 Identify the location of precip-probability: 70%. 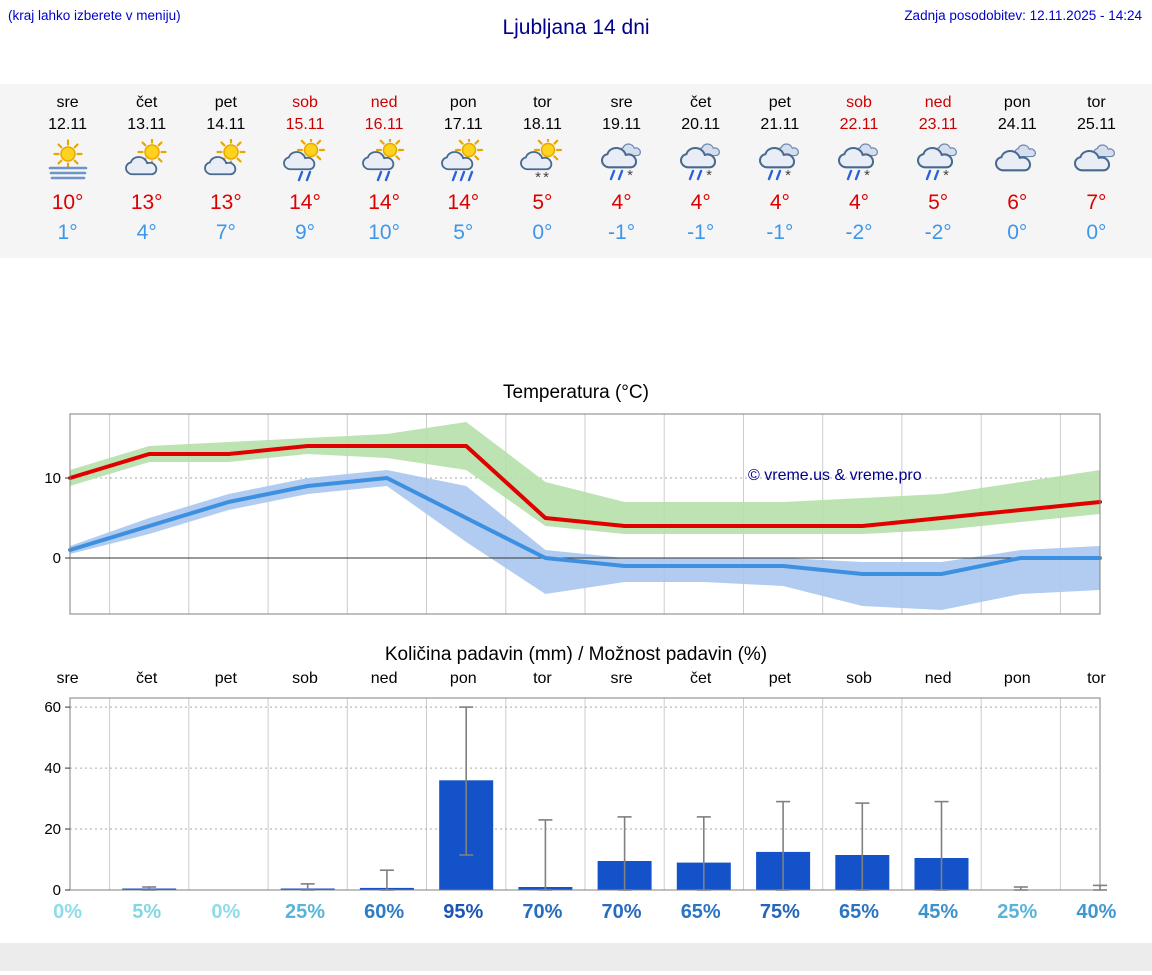
(621, 912).